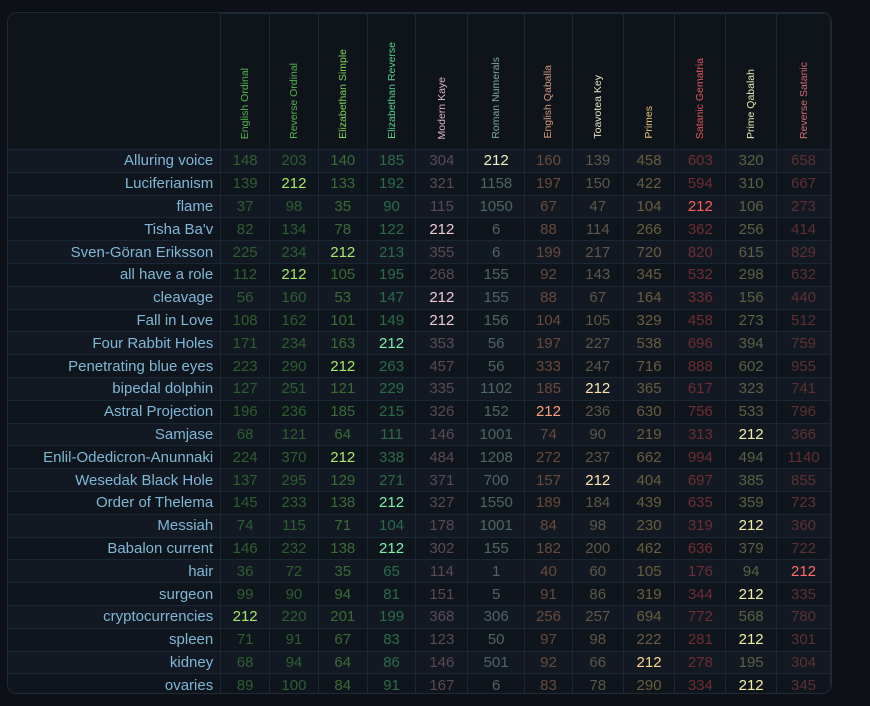  What do you see at coordinates (597, 366) in the screenshot?
I see `value-cell: 247` at bounding box center [597, 366].